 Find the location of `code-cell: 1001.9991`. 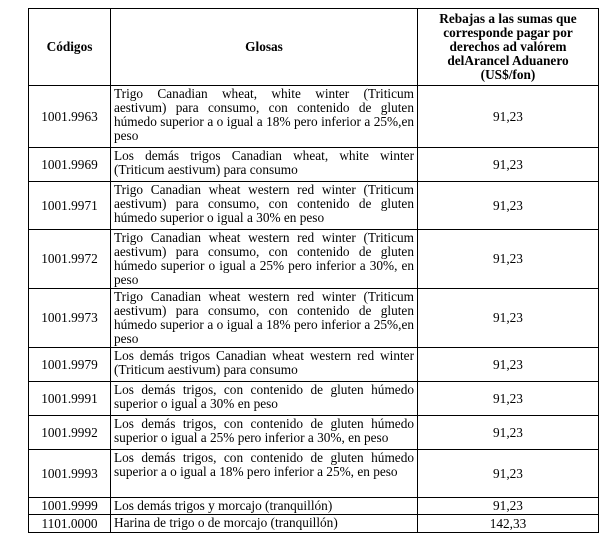

code-cell: 1001.9991 is located at coordinates (69, 398).